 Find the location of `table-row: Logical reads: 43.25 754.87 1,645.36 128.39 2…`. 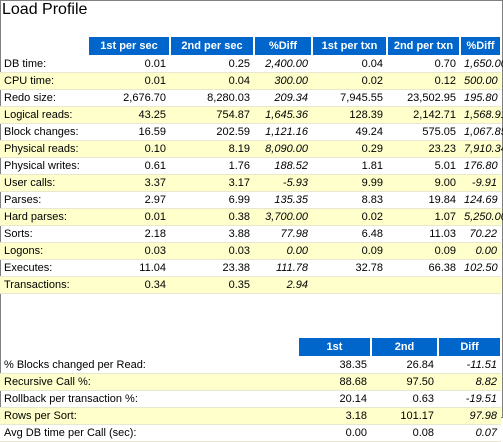

table-row: Logical reads: 43.25 754.87 1,645.36 128.39 2… is located at coordinates (251, 115).